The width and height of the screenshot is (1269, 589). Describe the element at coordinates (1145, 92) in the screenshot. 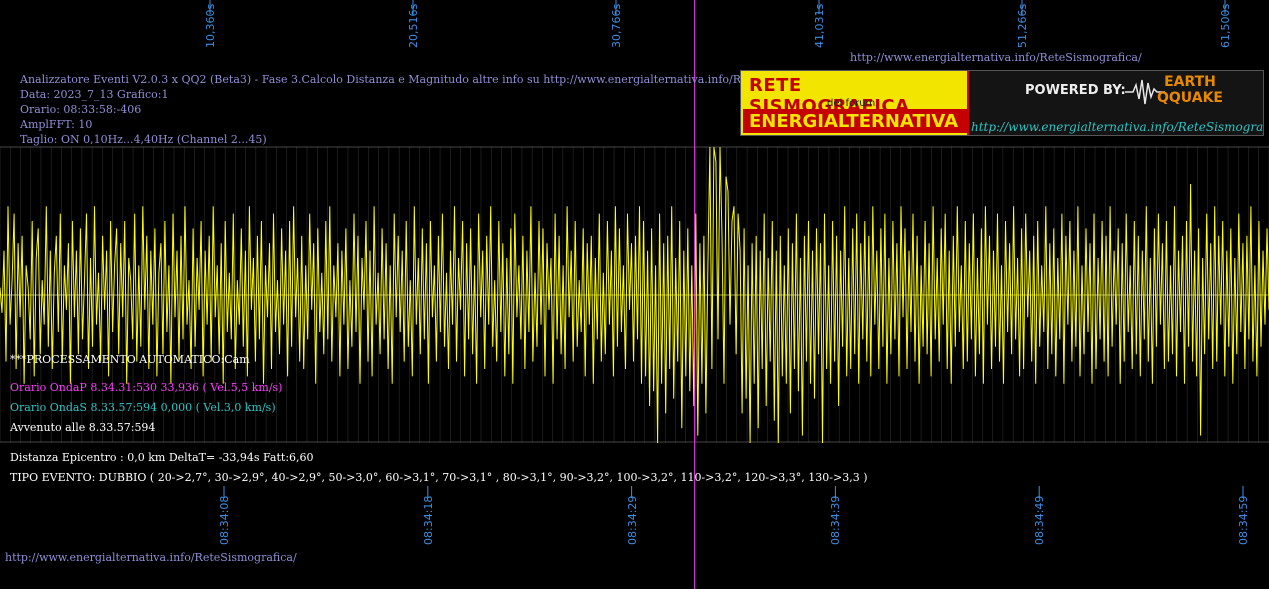

I see `seismograph-wave-icon` at that location.